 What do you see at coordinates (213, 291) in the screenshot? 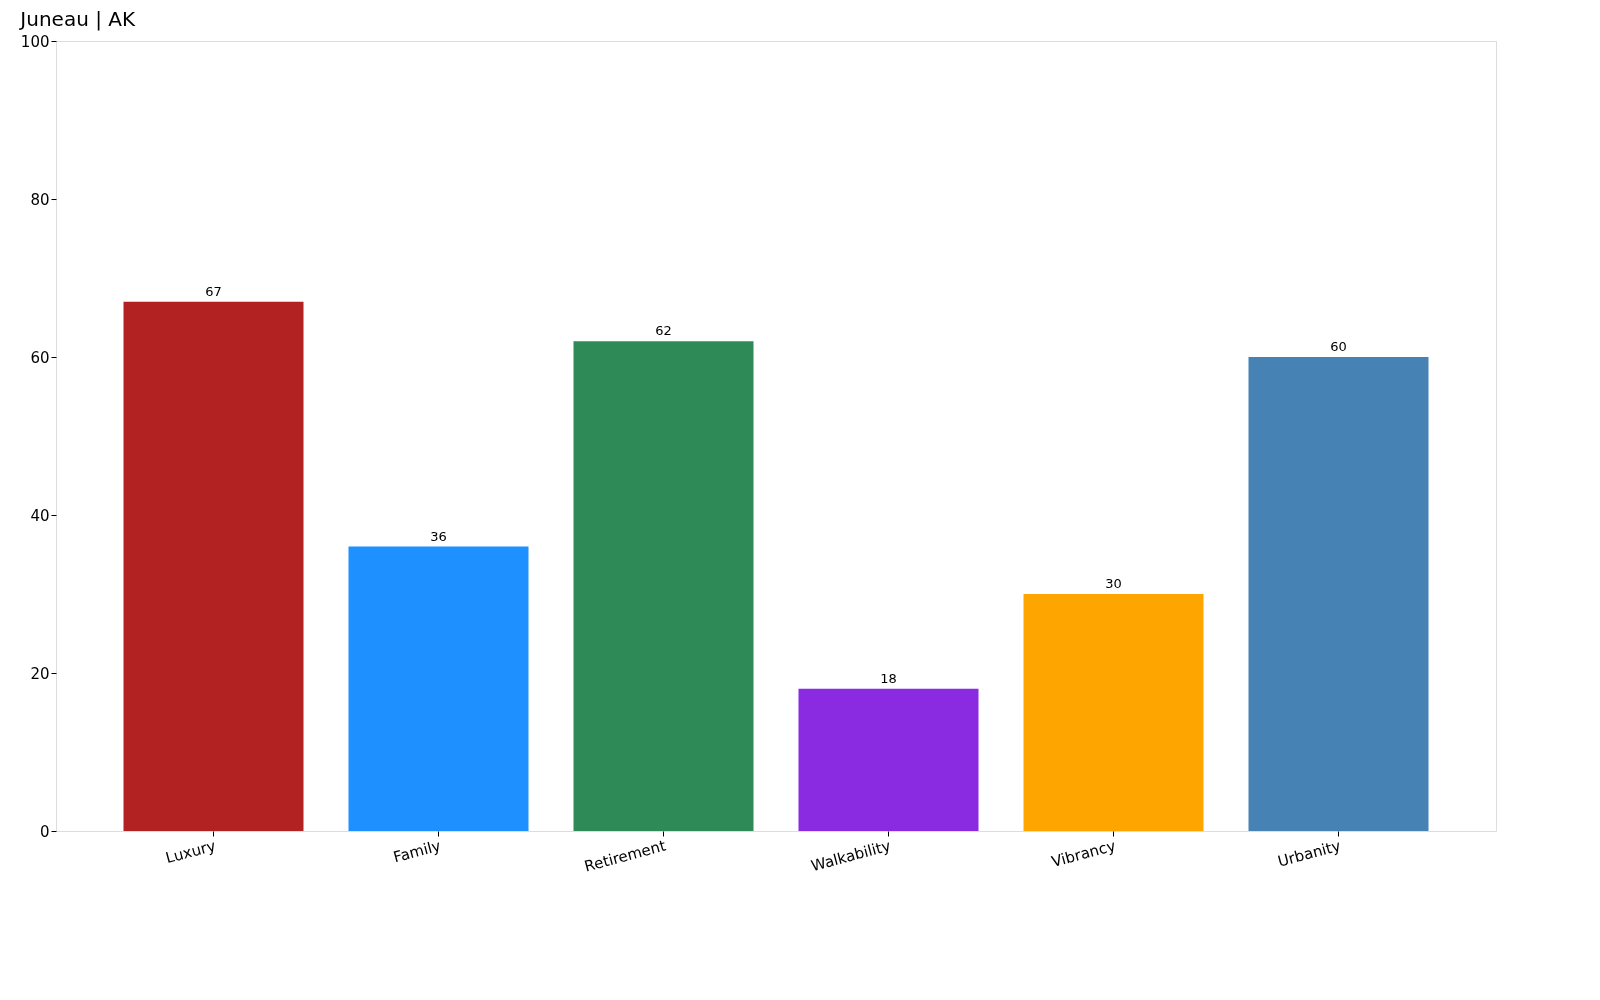
I see `data-label: 67` at bounding box center [213, 291].